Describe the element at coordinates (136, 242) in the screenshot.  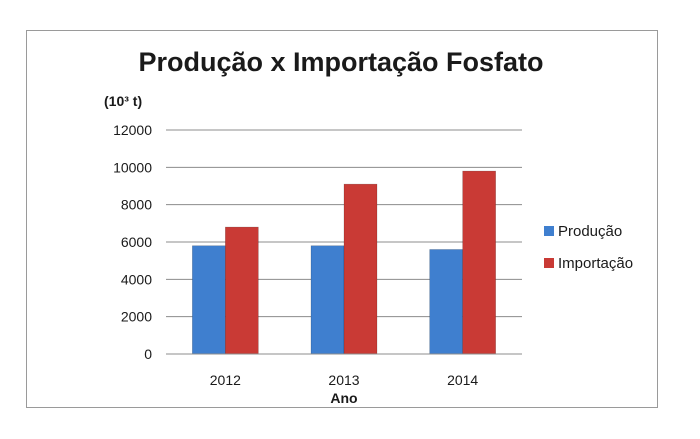
I see `y-tick-label: 6000` at that location.